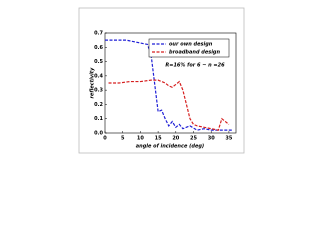 The height and width of the screenshot is (240, 320). I want to click on x-tick-label: 35, so click(228, 139).